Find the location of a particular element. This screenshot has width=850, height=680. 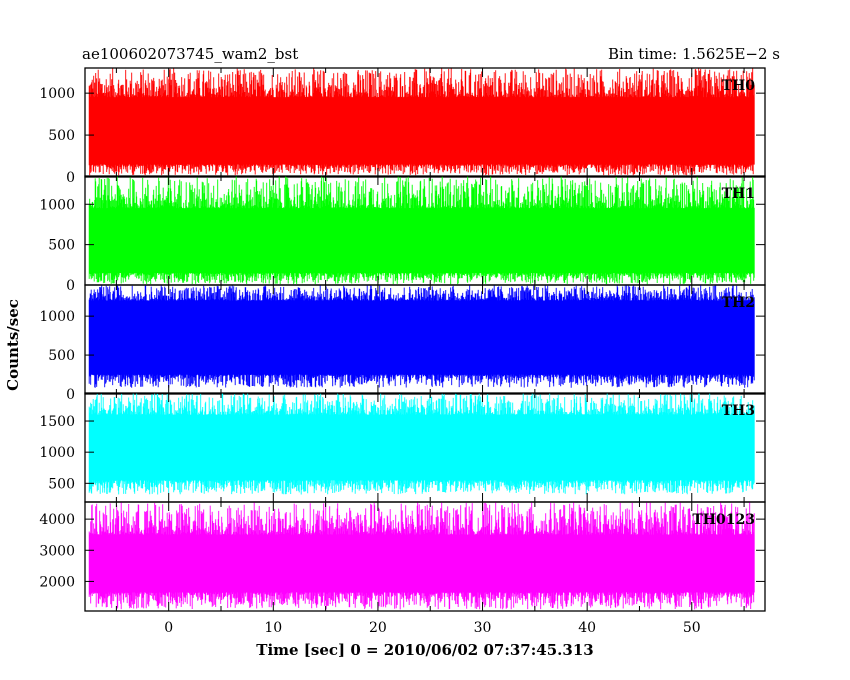

series-label-th3: TH3 is located at coordinates (738, 411).